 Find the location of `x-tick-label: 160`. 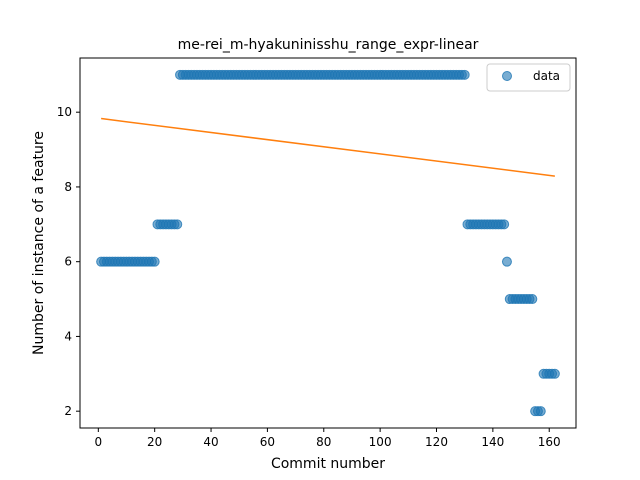

x-tick-label: 160 is located at coordinates (549, 442).